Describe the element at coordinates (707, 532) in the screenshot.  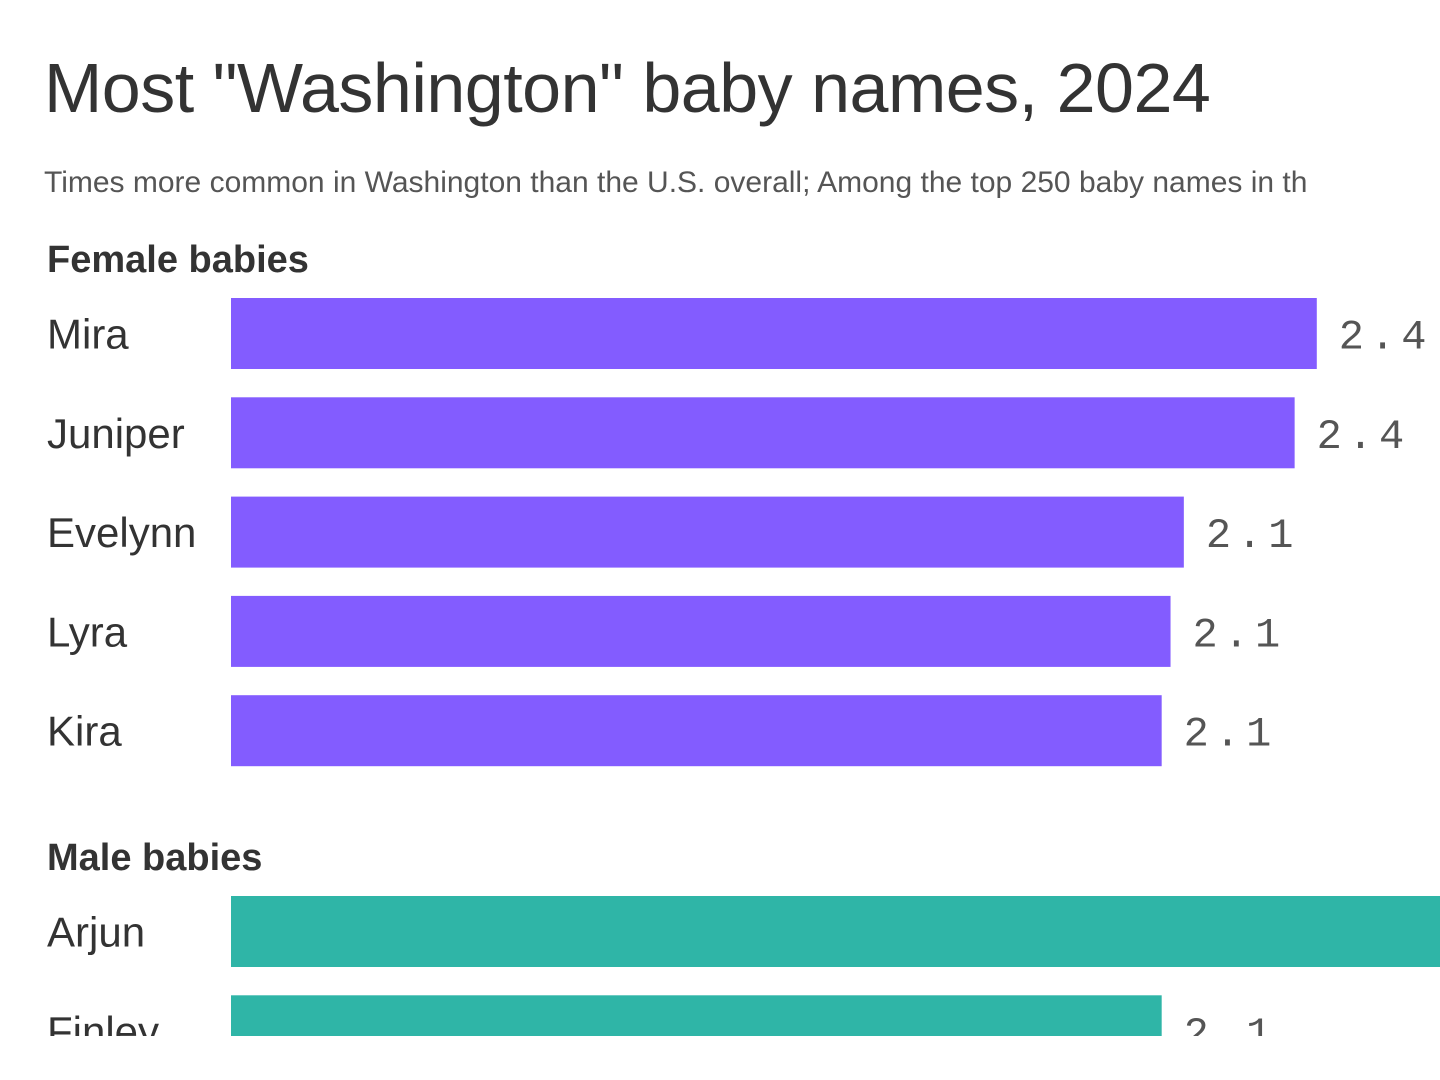
I see `bar-evelynn` at that location.